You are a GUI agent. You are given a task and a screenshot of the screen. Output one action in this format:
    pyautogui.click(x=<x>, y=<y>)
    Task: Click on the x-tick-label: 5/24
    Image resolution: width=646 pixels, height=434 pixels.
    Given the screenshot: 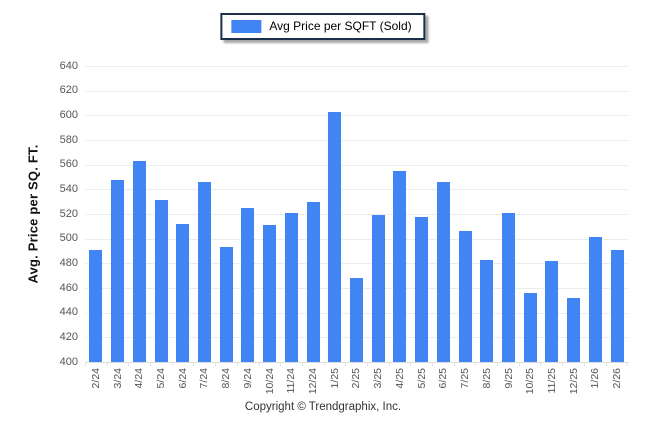 What is the action you would take?
    pyautogui.click(x=161, y=378)
    